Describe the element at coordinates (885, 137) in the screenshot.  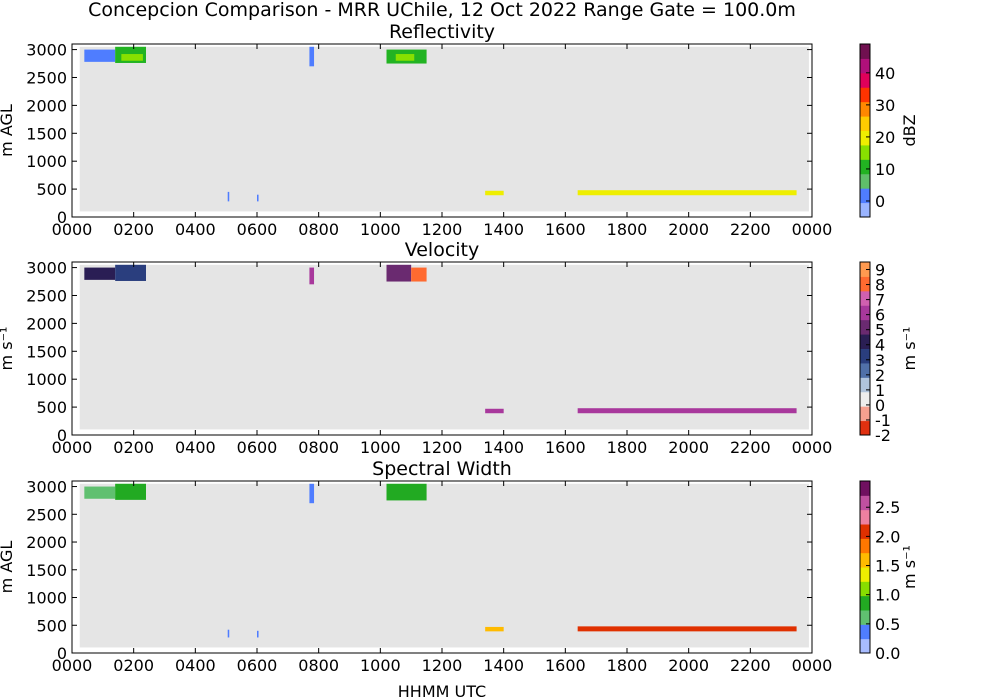
I see `colorbar-tick-label: 20` at that location.